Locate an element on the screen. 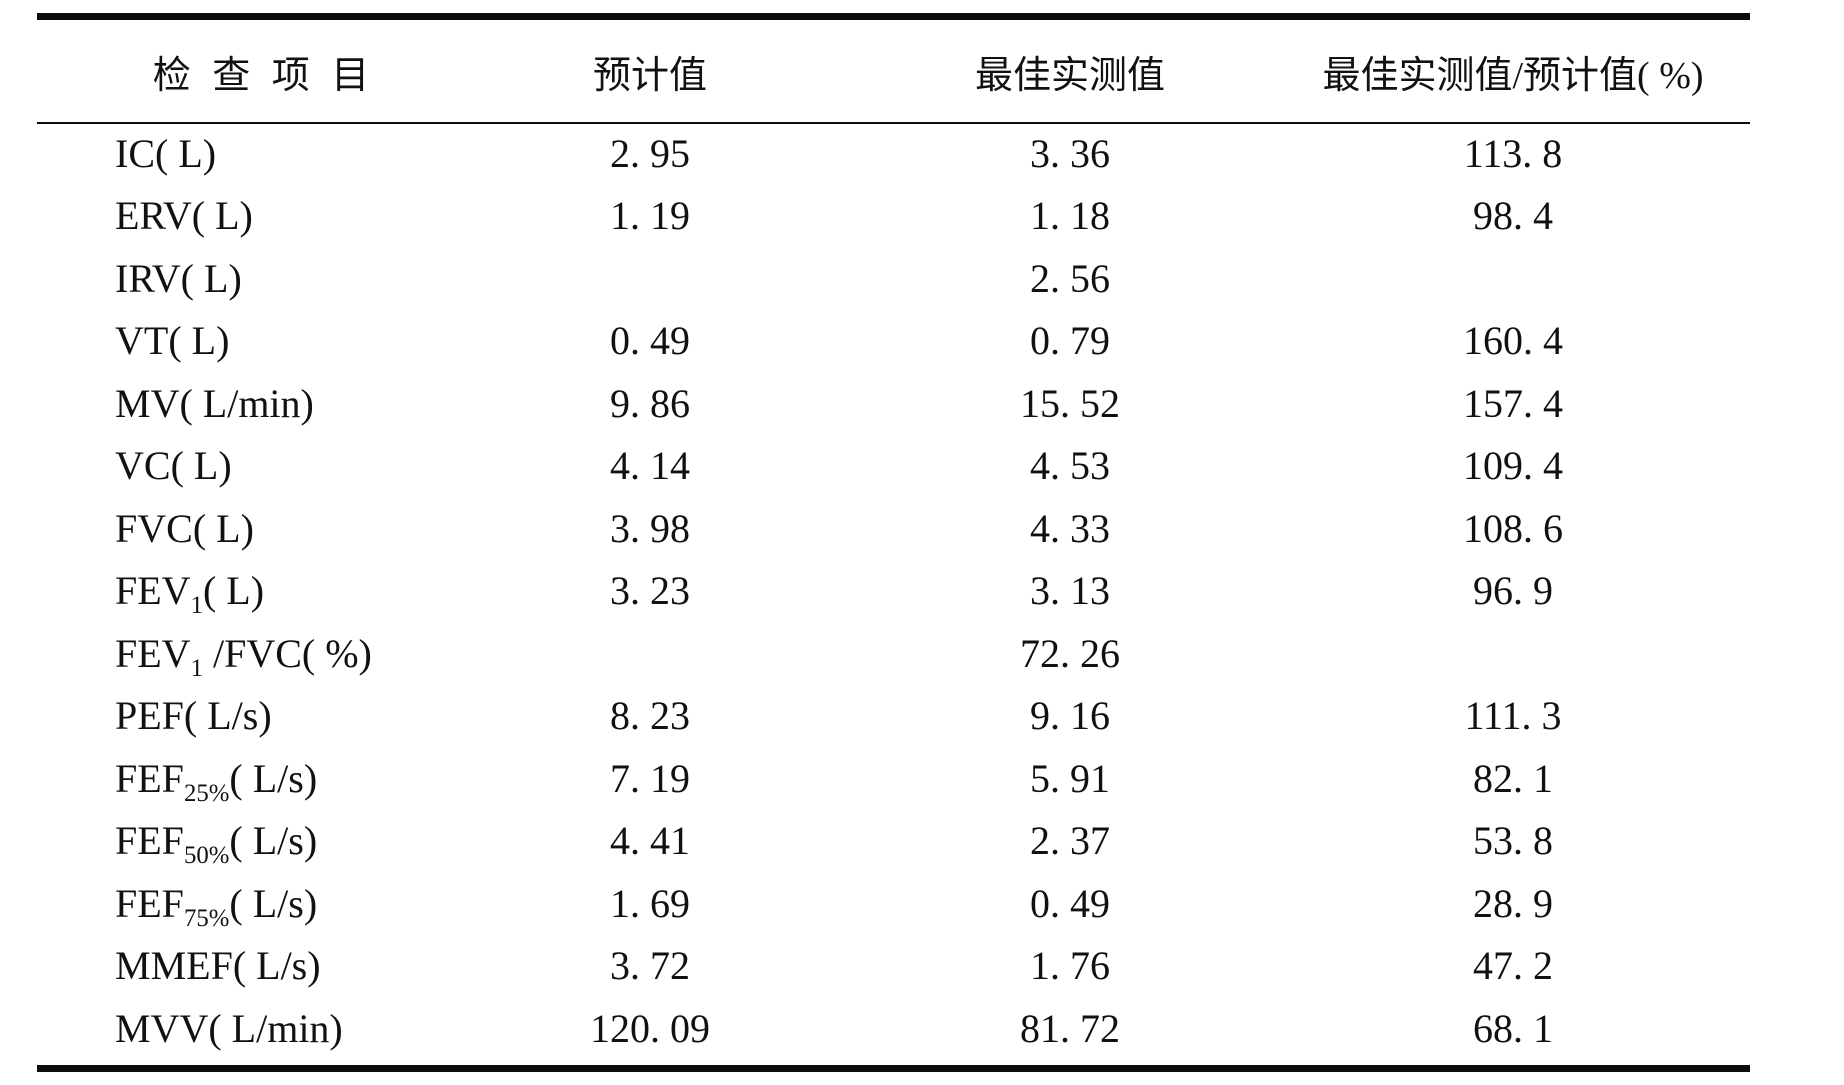  table-cell-item: FEV1 /FVC( %) is located at coordinates (247, 655).